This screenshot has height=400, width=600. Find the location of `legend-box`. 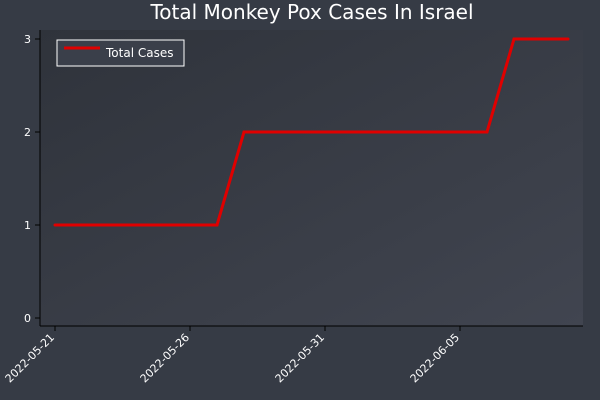

legend-box is located at coordinates (120, 53).